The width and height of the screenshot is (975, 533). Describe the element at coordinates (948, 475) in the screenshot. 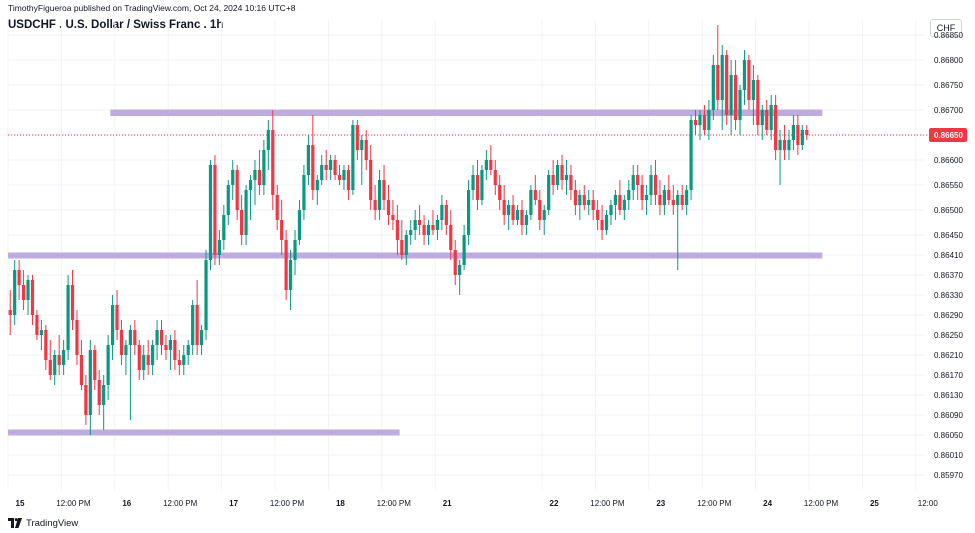

I see `y-tick-label: 0.85970` at that location.